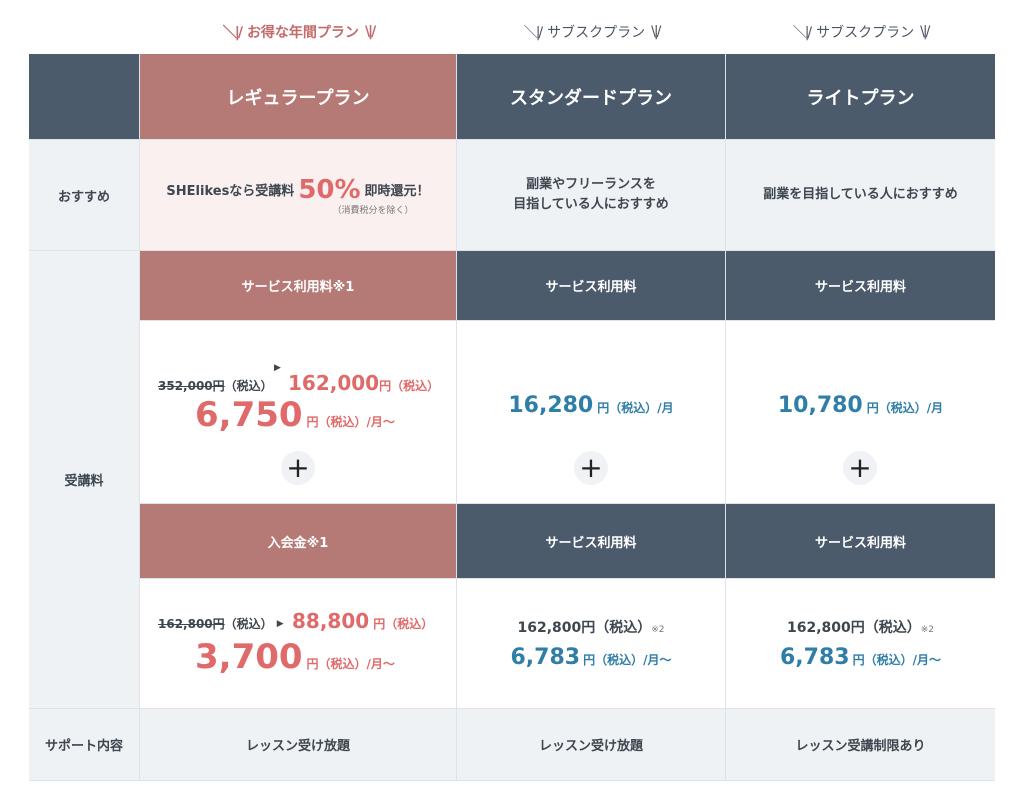 The height and width of the screenshot is (788, 1024). Describe the element at coordinates (248, 624) in the screenshot. I see `join-fee-regular-old-tax: （税込）` at that location.